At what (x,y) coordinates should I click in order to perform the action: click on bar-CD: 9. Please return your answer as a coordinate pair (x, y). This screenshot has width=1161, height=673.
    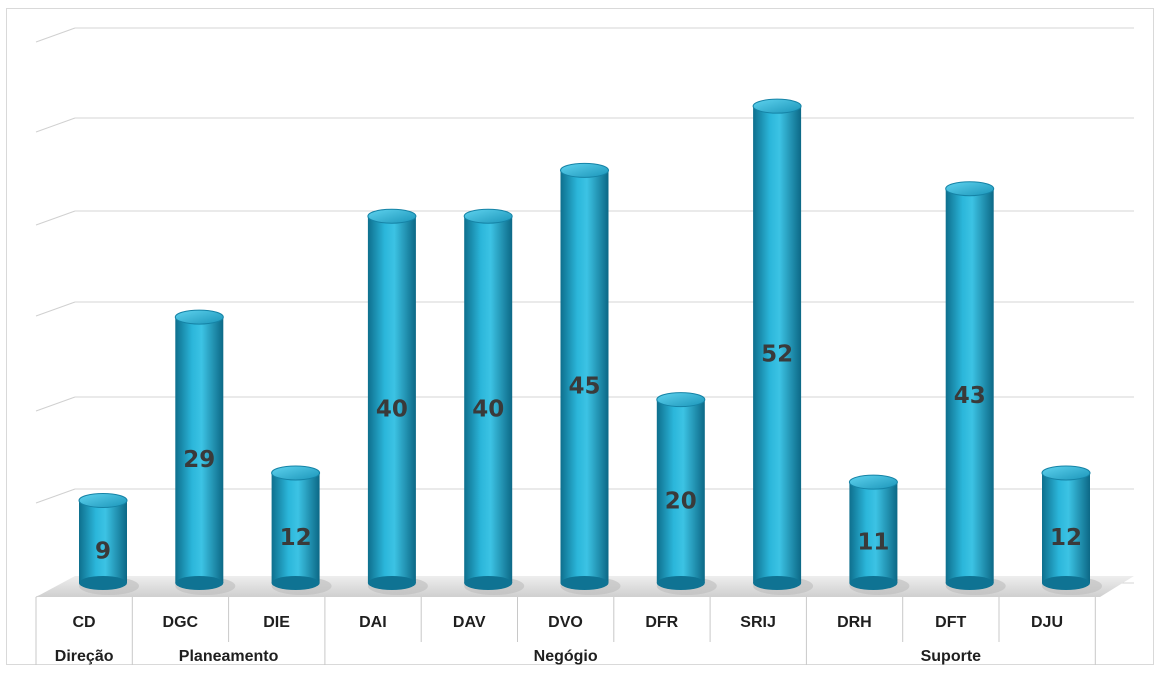
    Looking at the image, I should click on (108, 543).